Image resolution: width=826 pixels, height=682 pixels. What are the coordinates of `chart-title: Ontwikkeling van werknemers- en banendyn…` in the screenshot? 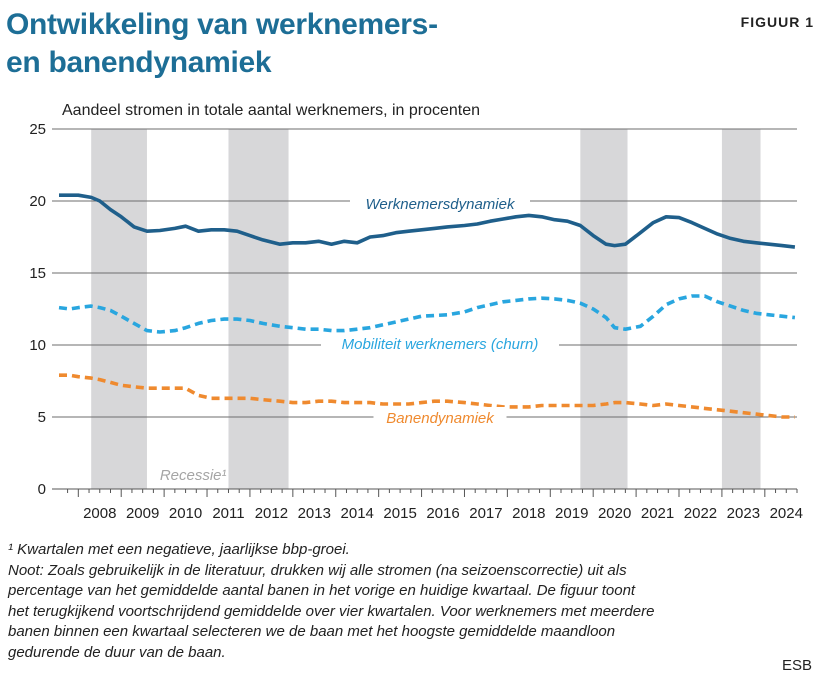 It's located at (316, 44).